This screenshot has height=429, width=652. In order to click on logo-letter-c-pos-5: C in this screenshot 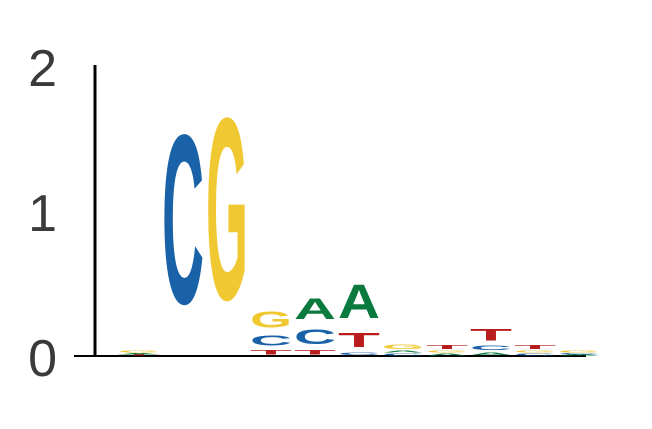, I will do `click(315, 337)`.